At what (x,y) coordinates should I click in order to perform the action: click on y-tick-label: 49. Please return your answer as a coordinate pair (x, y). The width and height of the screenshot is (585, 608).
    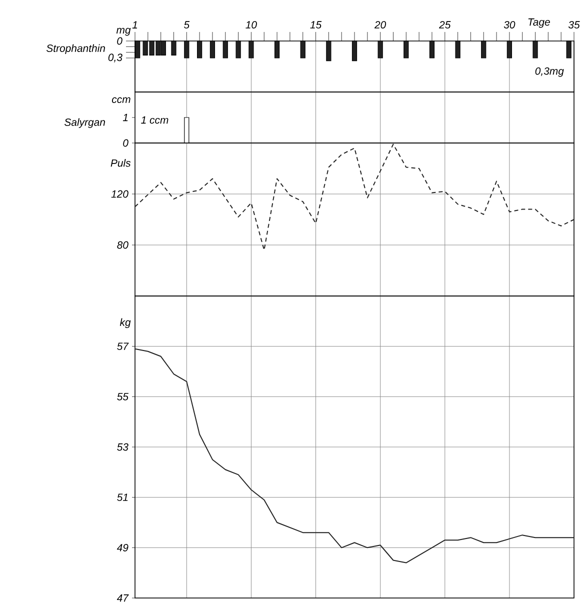
    Looking at the image, I should click on (122, 548).